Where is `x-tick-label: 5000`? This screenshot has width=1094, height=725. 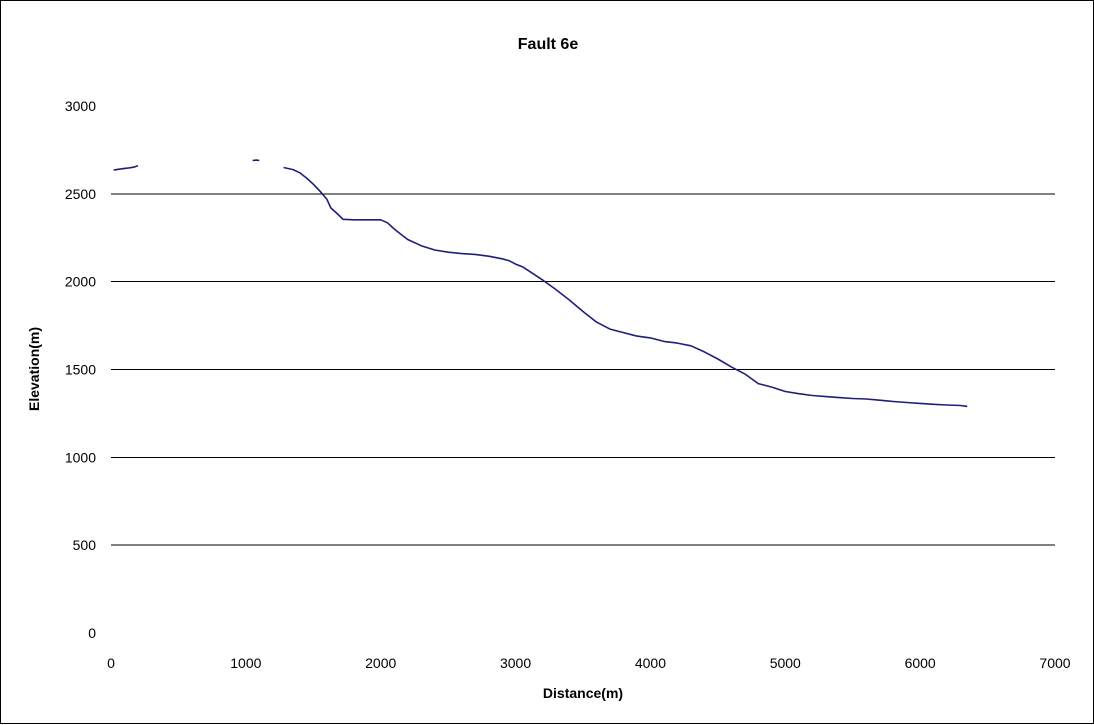
x-tick-label: 5000 is located at coordinates (785, 663).